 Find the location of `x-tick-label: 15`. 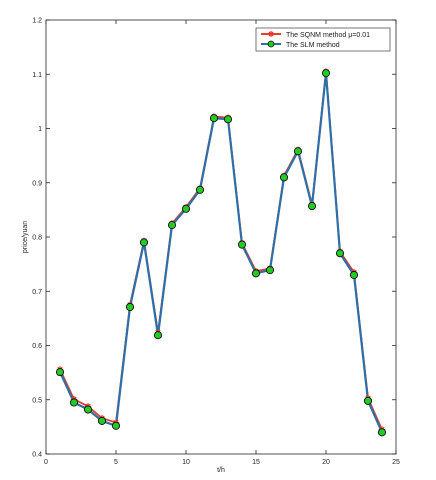

x-tick-label: 15 is located at coordinates (256, 462).